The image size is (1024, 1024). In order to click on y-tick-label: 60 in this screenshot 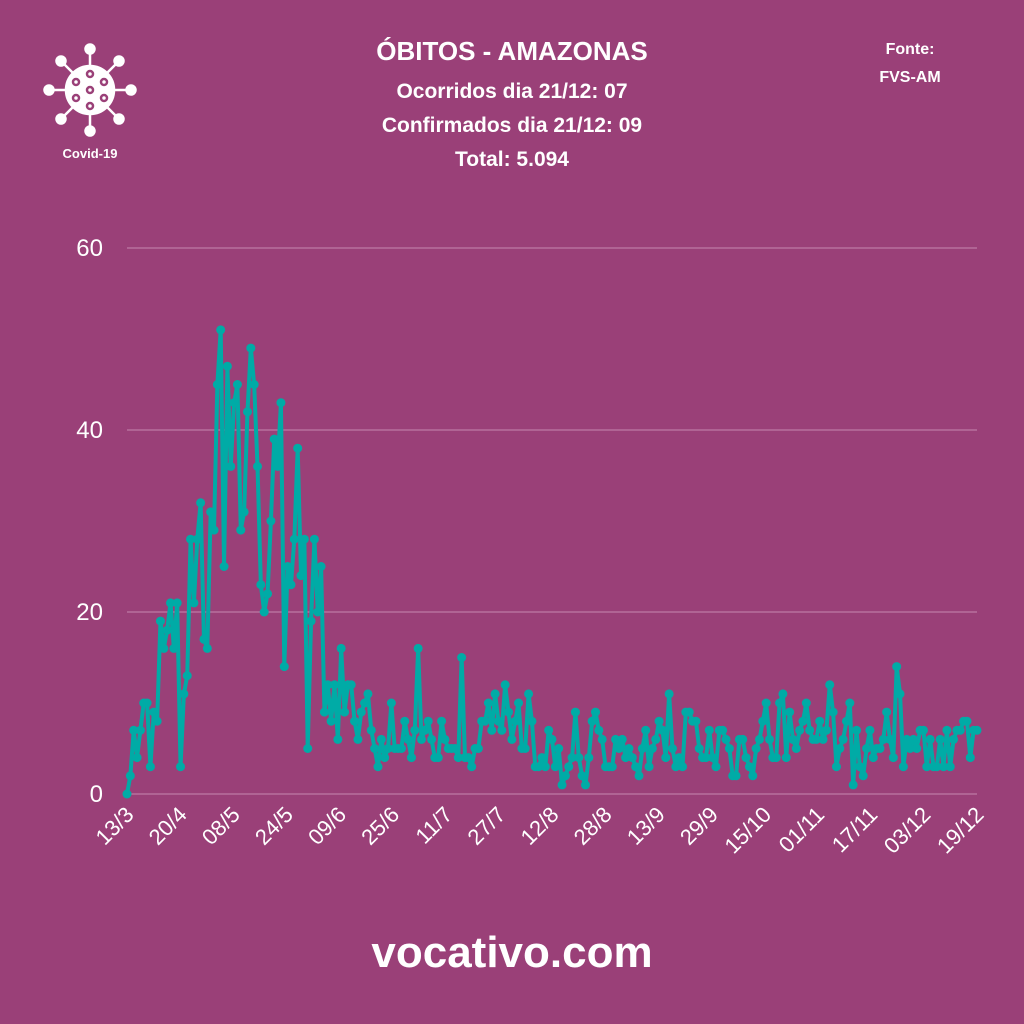, I will do `click(89, 248)`.